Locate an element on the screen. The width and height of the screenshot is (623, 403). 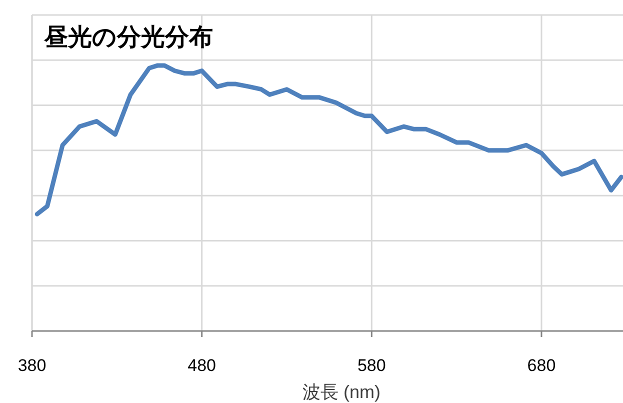
x-tick-label: 580 is located at coordinates (371, 365).